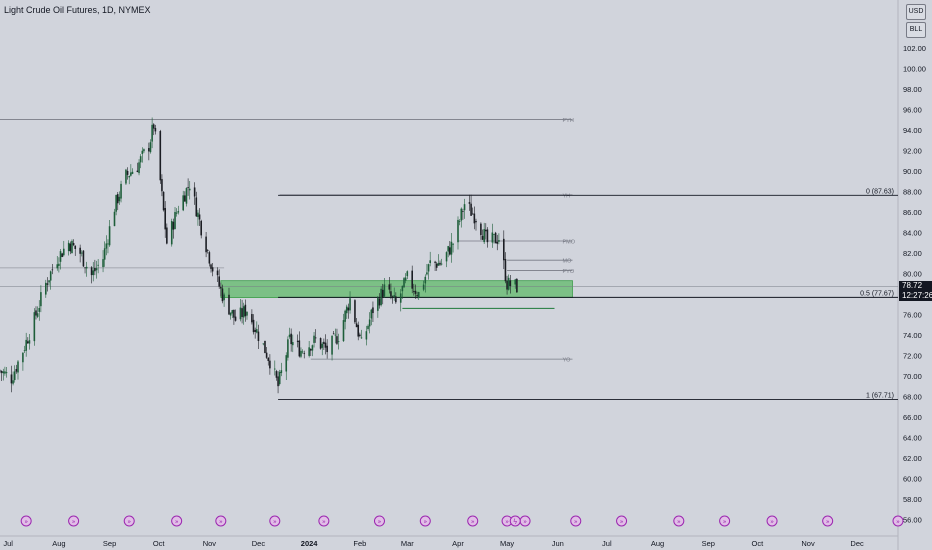 The width and height of the screenshot is (932, 550). What do you see at coordinates (916, 30) in the screenshot?
I see `volume-unit-badge: BLL` at bounding box center [916, 30].